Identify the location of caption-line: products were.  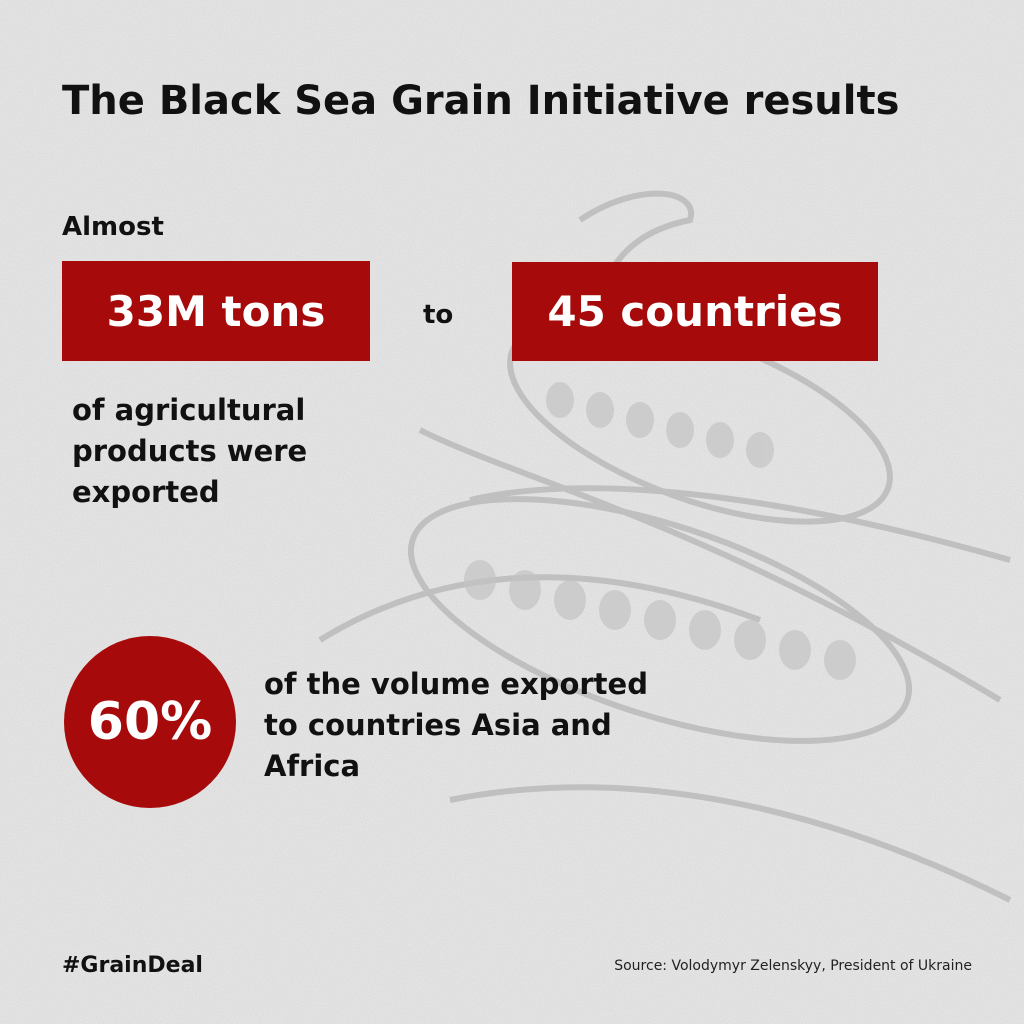
(190, 451).